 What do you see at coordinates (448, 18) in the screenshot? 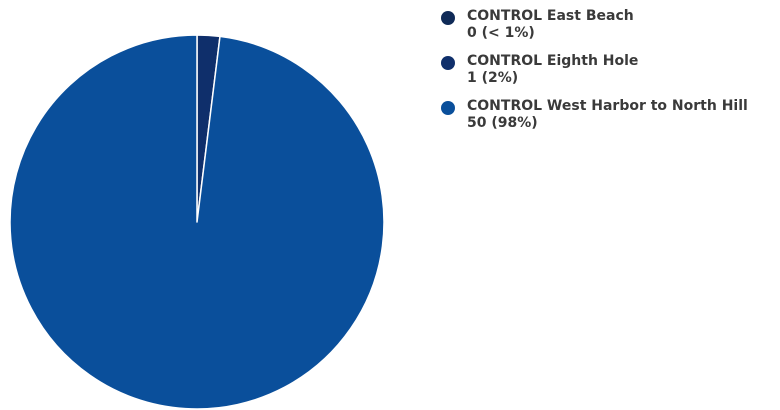
I see `legend-swatch-east-beach` at bounding box center [448, 18].